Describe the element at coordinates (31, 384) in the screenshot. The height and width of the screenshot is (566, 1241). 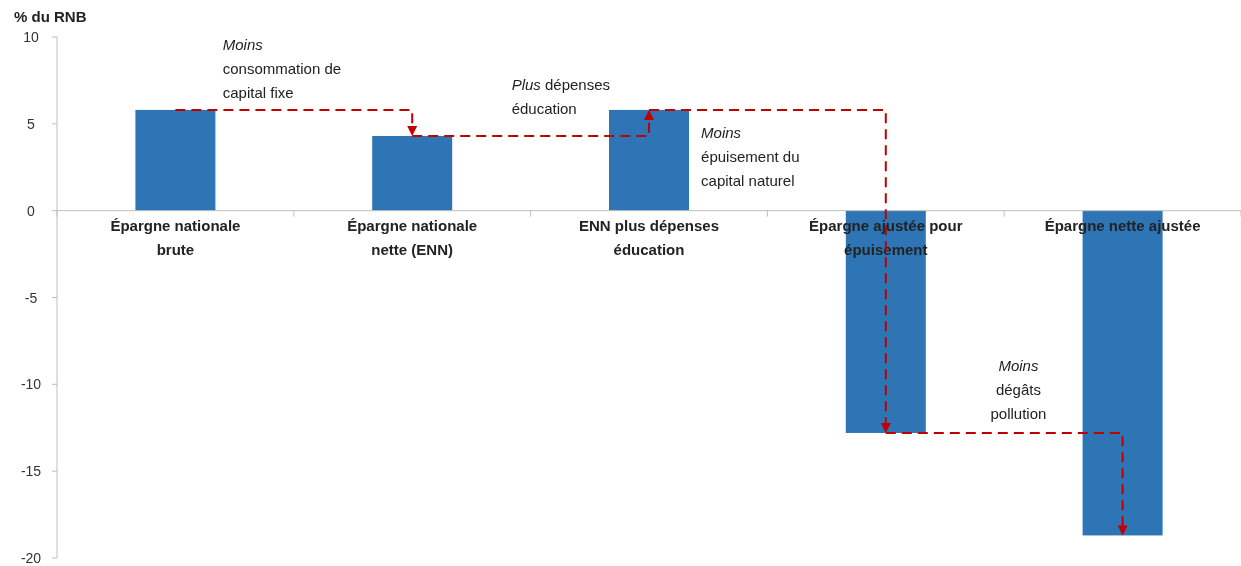
I see `y-tick-label: -10` at that location.